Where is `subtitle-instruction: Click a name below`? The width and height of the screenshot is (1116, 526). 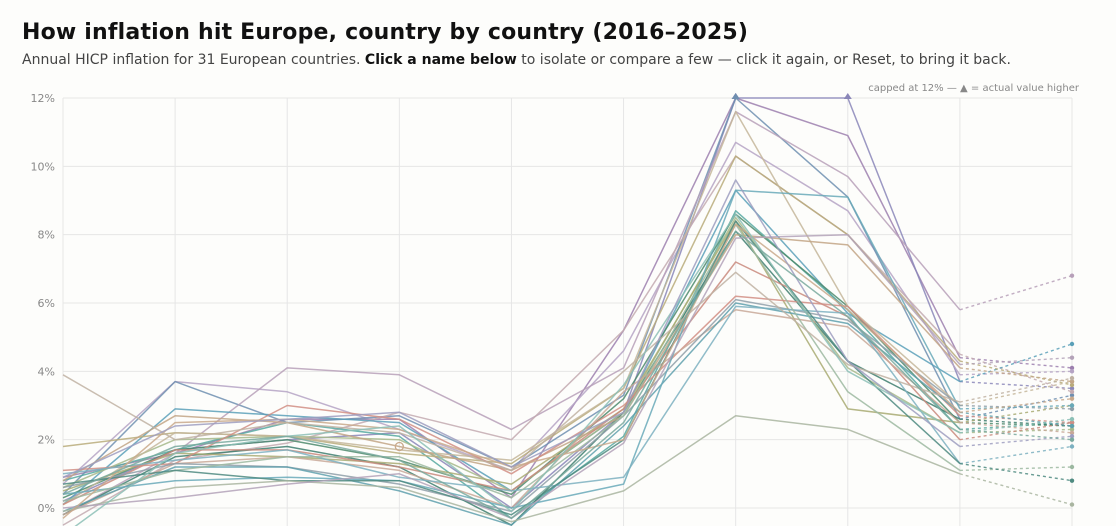
subtitle-instruction: Click a name below is located at coordinates (440, 60).